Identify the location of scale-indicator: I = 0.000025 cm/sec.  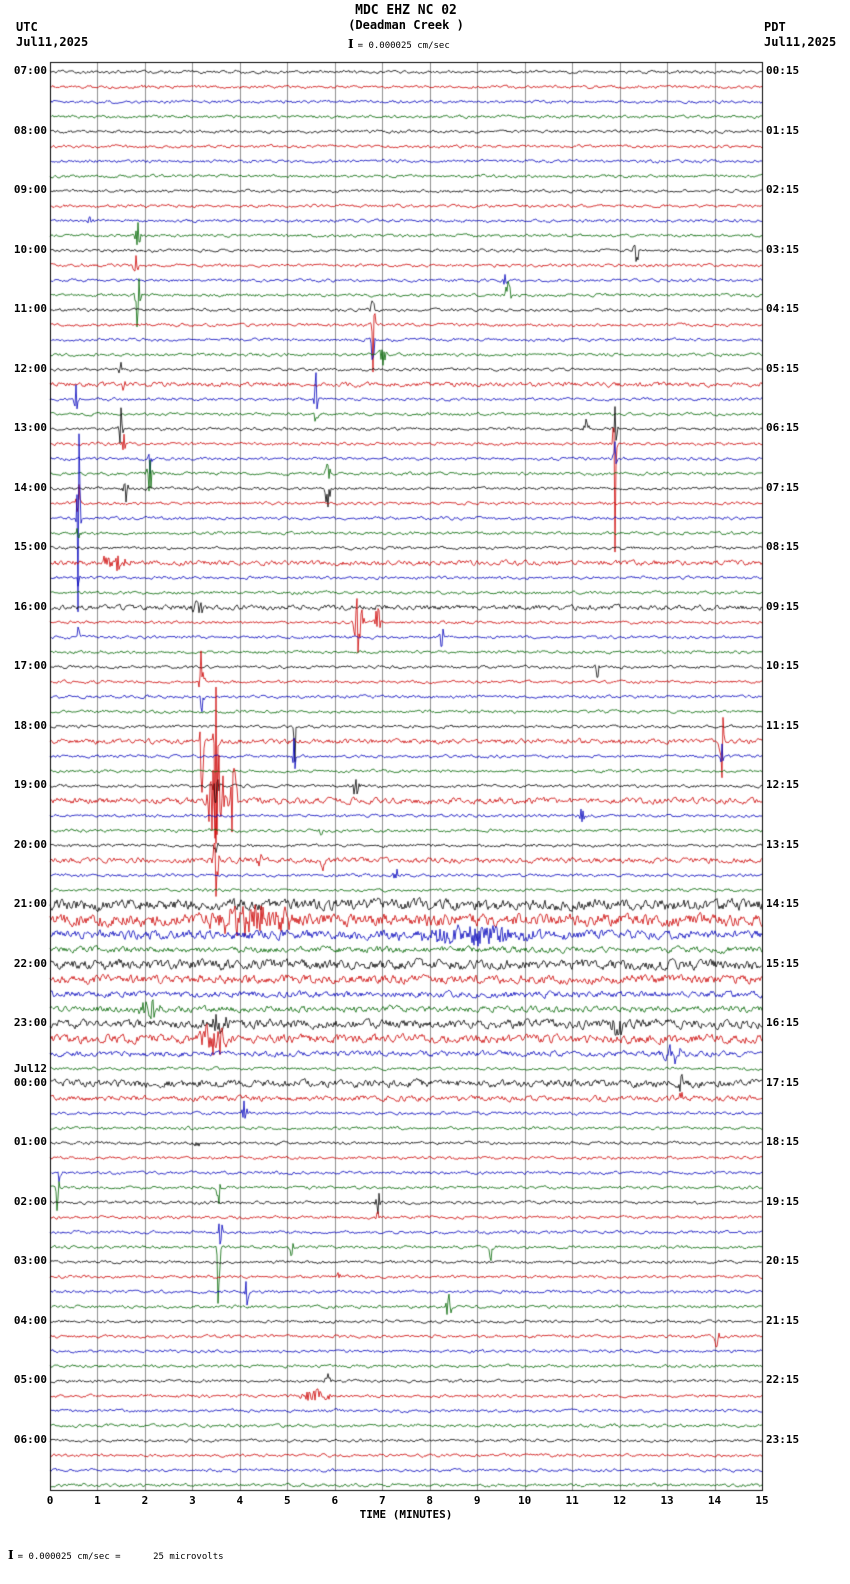
(399, 44).